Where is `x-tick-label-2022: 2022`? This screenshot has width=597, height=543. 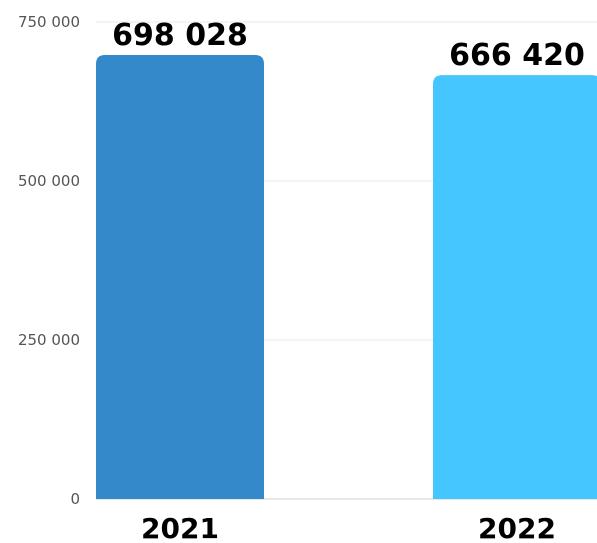
x-tick-label-2022: 2022 is located at coordinates (517, 527).